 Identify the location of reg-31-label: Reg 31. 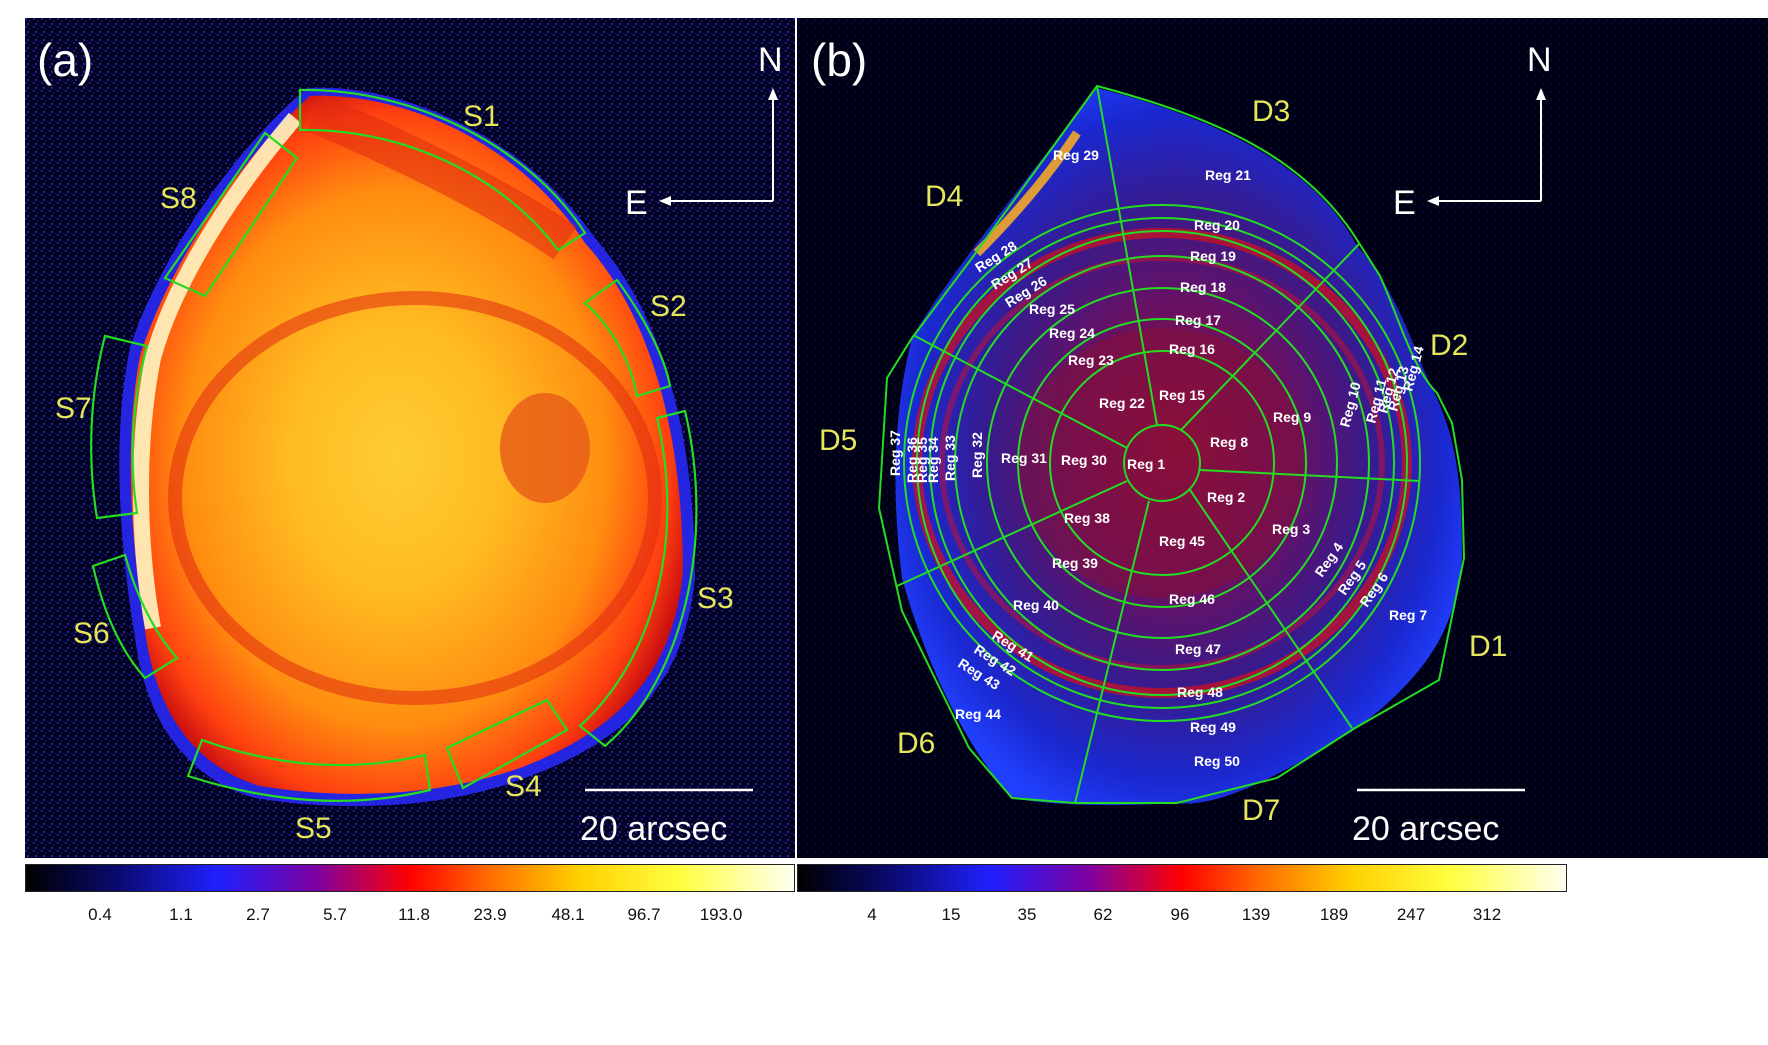
(1024, 458).